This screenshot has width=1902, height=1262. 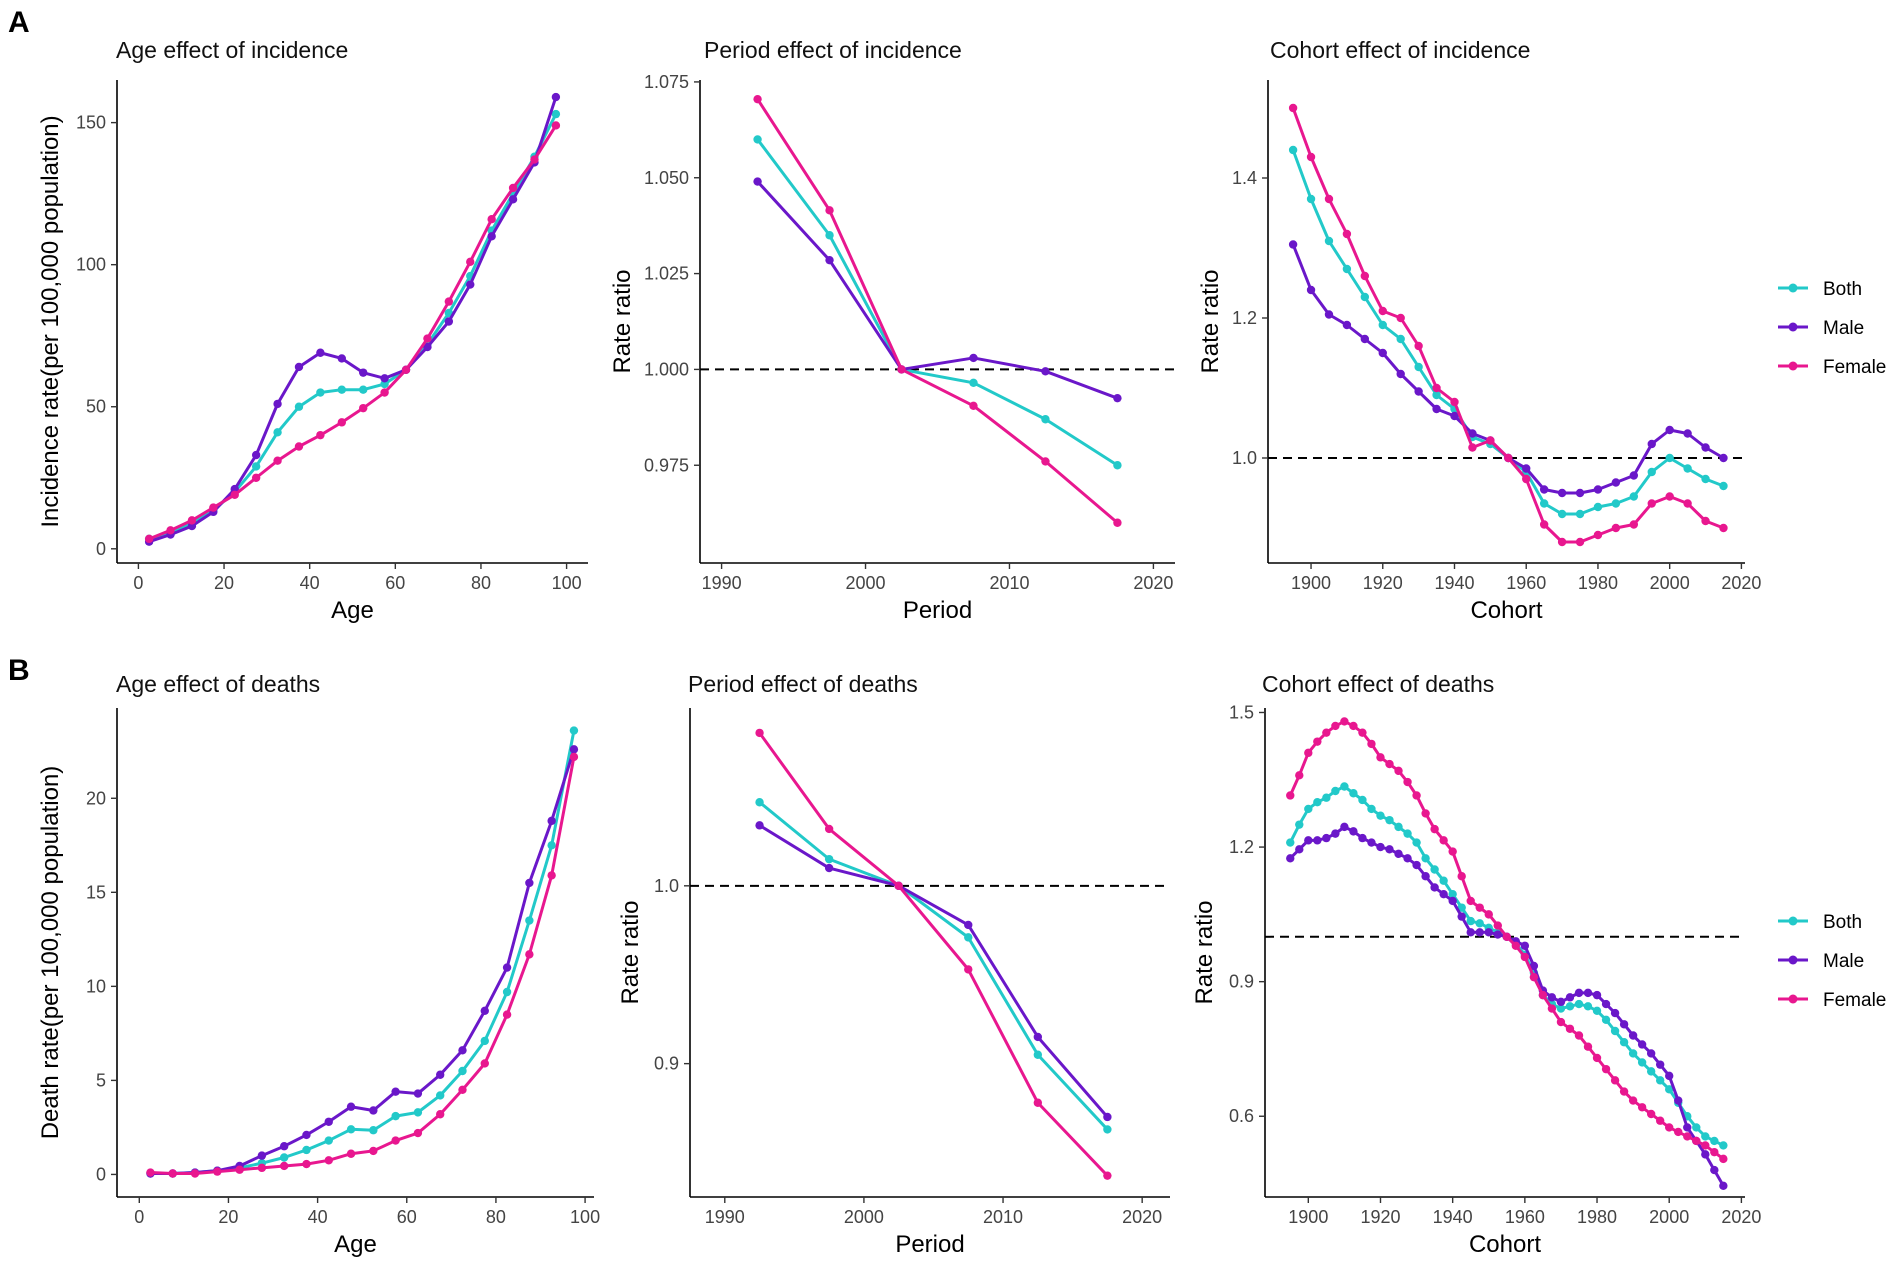 I want to click on x-tick-label: 1960, so click(x=1525, y=1217).